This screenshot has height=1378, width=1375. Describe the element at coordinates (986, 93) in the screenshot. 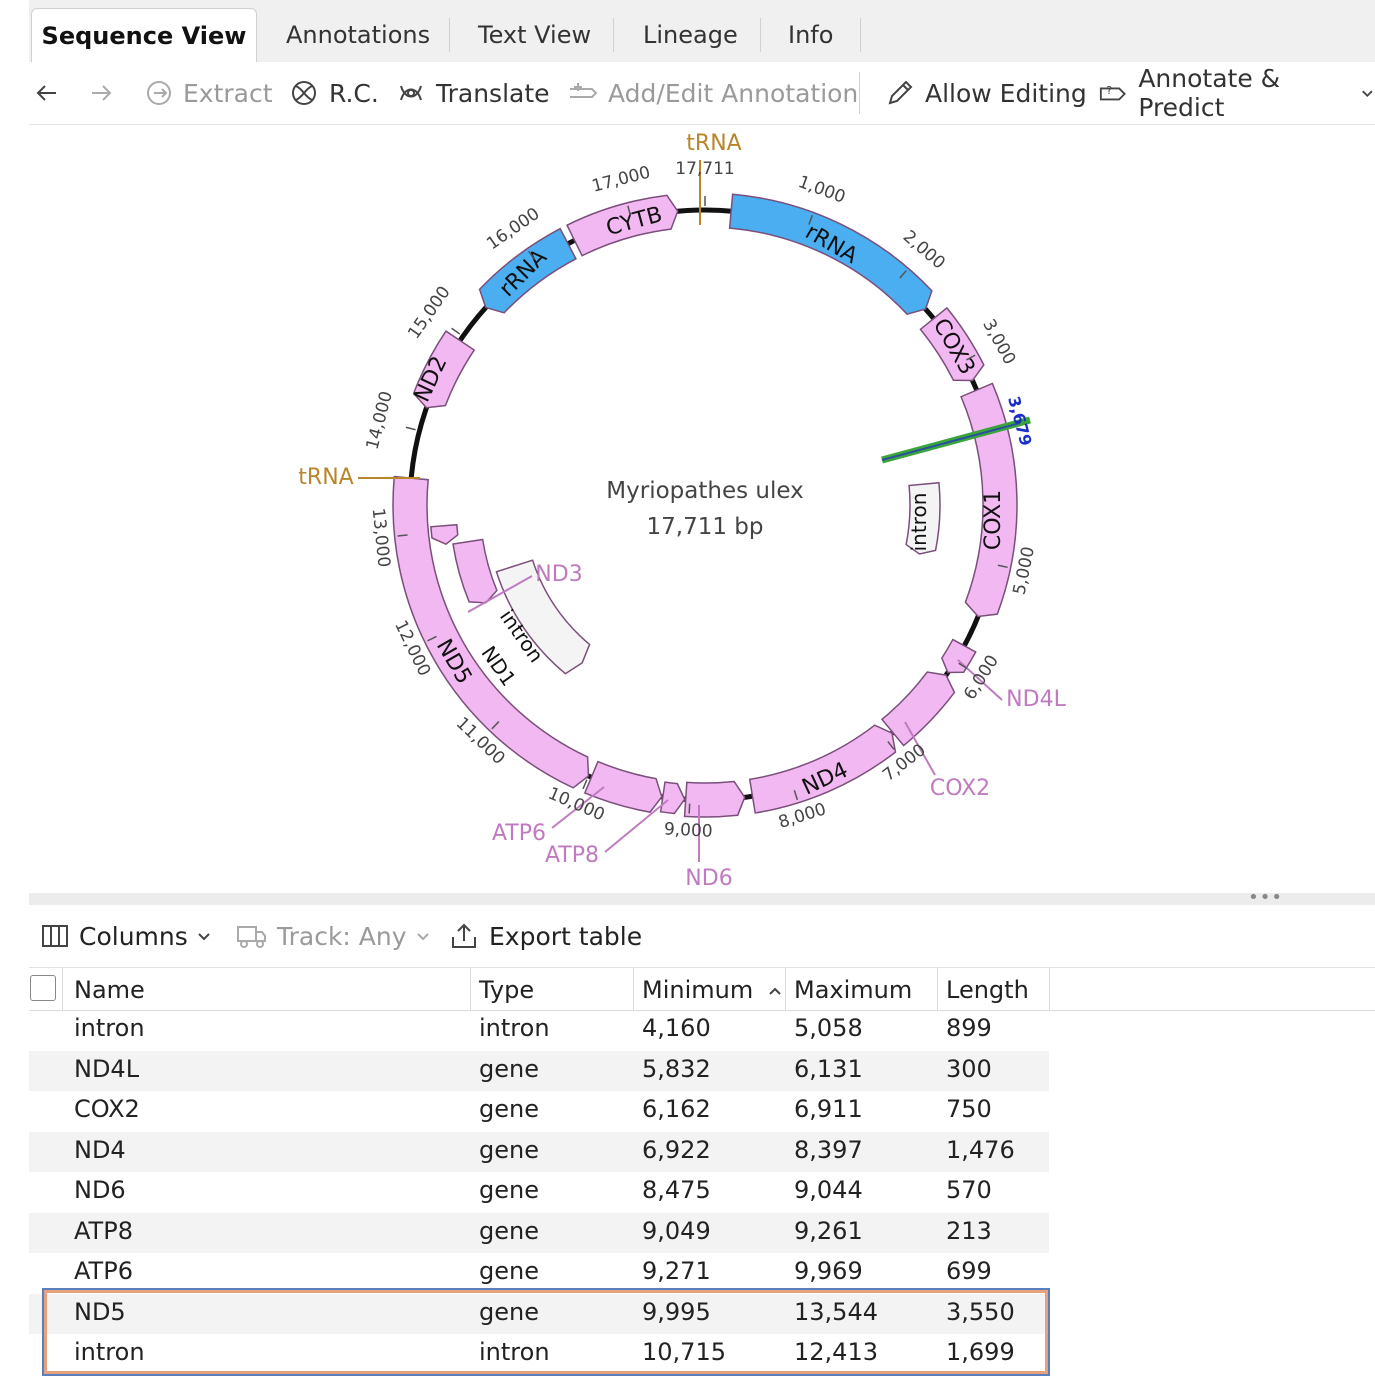

I see `allow-editing-button: Allow Editing` at that location.